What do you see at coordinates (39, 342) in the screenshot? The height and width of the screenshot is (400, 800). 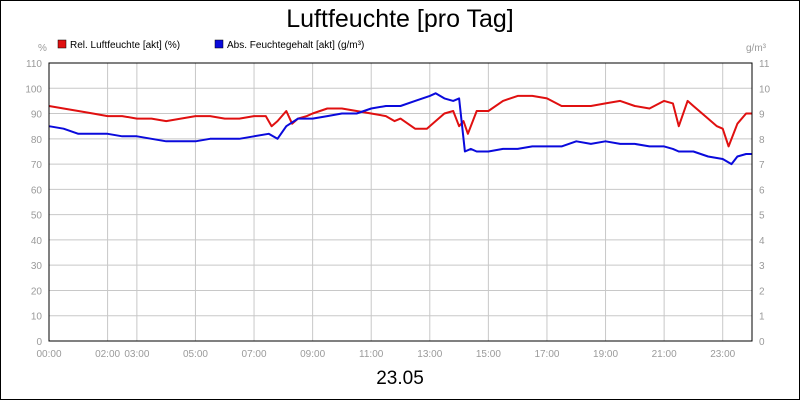 I see `y-left-tick-label: 0` at bounding box center [39, 342].